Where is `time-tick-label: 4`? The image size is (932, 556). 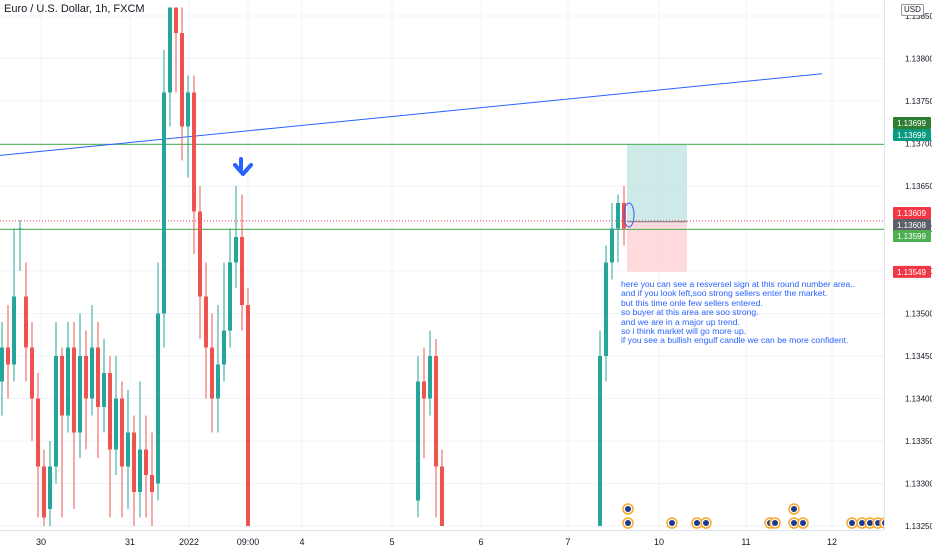 time-tick-label: 4 is located at coordinates (301, 542).